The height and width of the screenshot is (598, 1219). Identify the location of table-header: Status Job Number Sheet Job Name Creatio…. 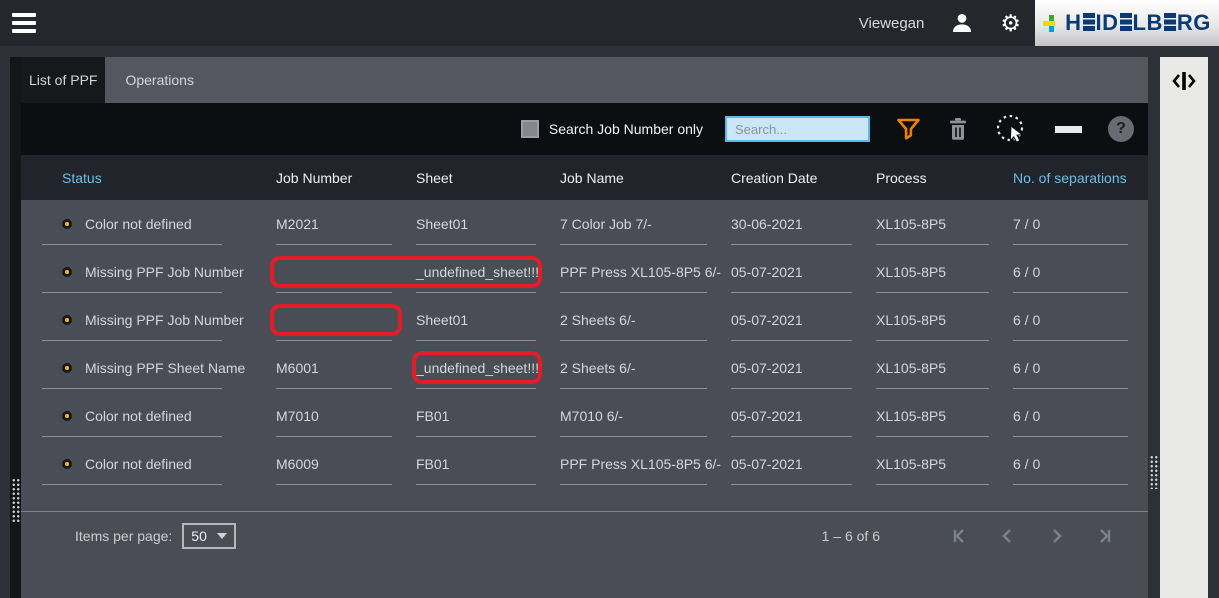
(584, 177).